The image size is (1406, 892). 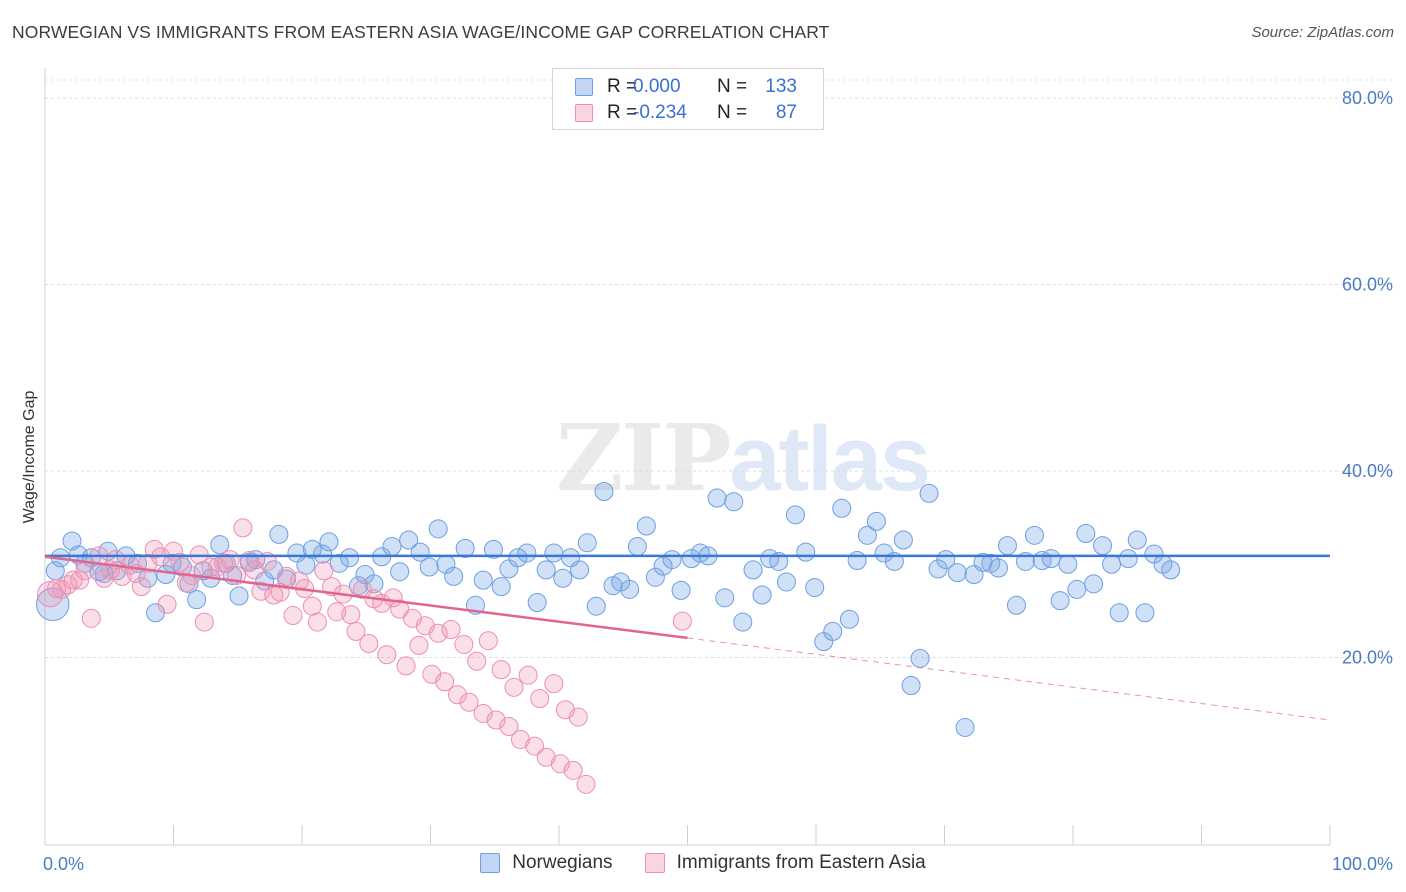 I want to click on x-tick-label-max: 100.0%, so click(x=1362, y=864).